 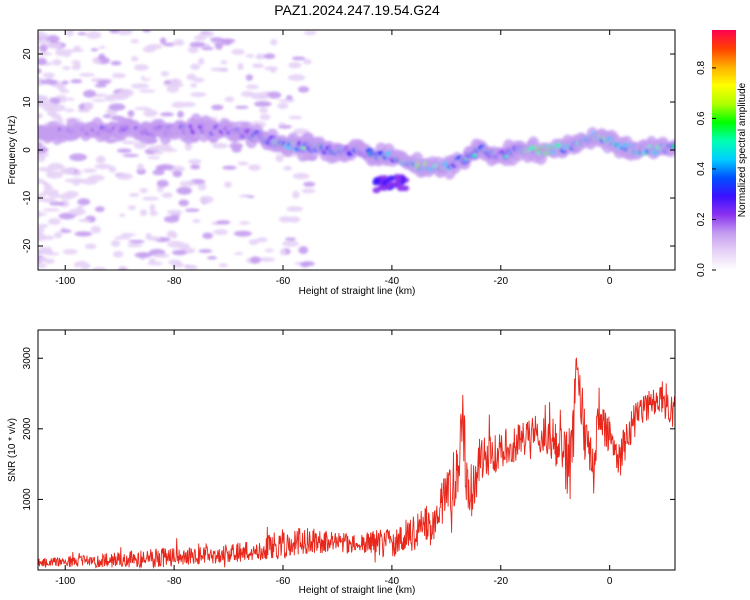 What do you see at coordinates (357, 590) in the screenshot?
I see `snr-x-label: Height of straight line (km)` at bounding box center [357, 590].